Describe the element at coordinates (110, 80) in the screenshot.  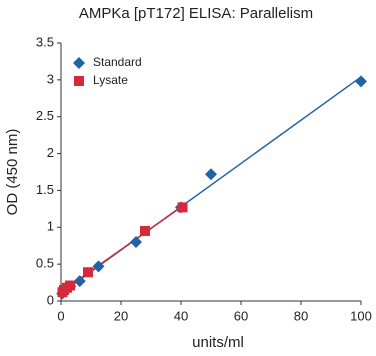
I see `legend-label: Lysate` at that location.